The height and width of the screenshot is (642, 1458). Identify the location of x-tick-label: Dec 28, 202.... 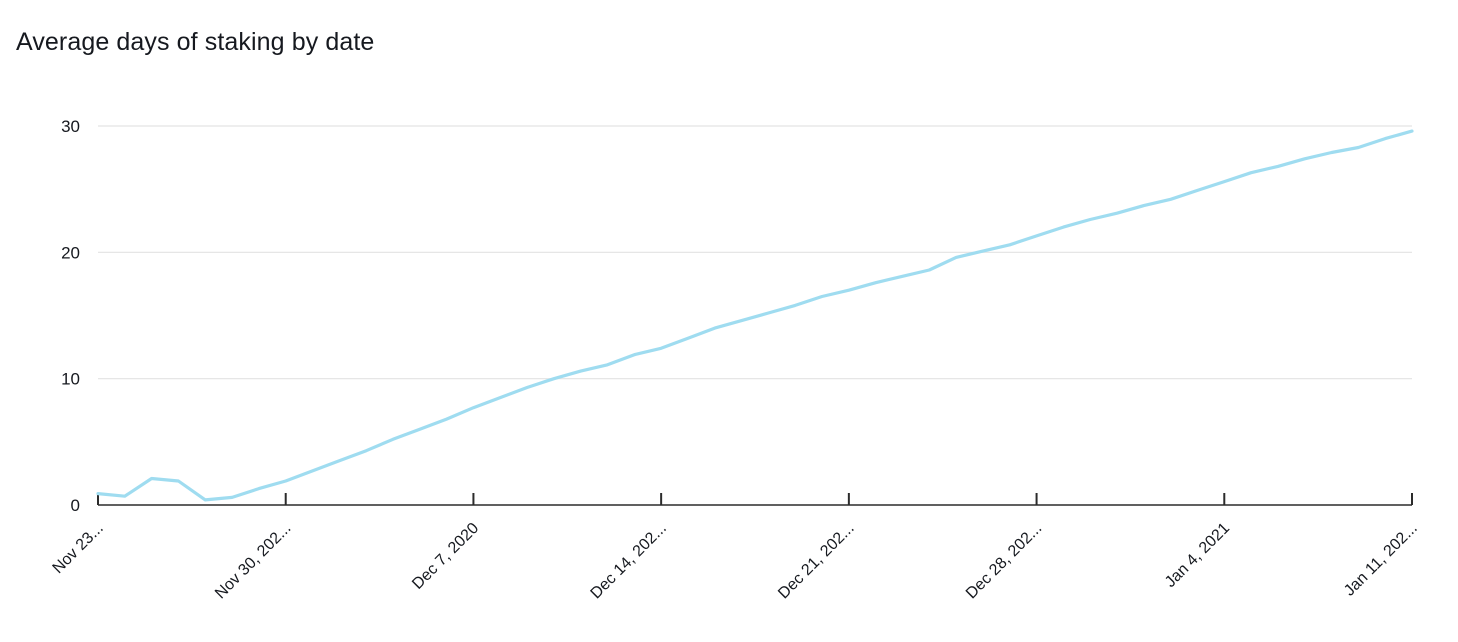
(1004, 561).